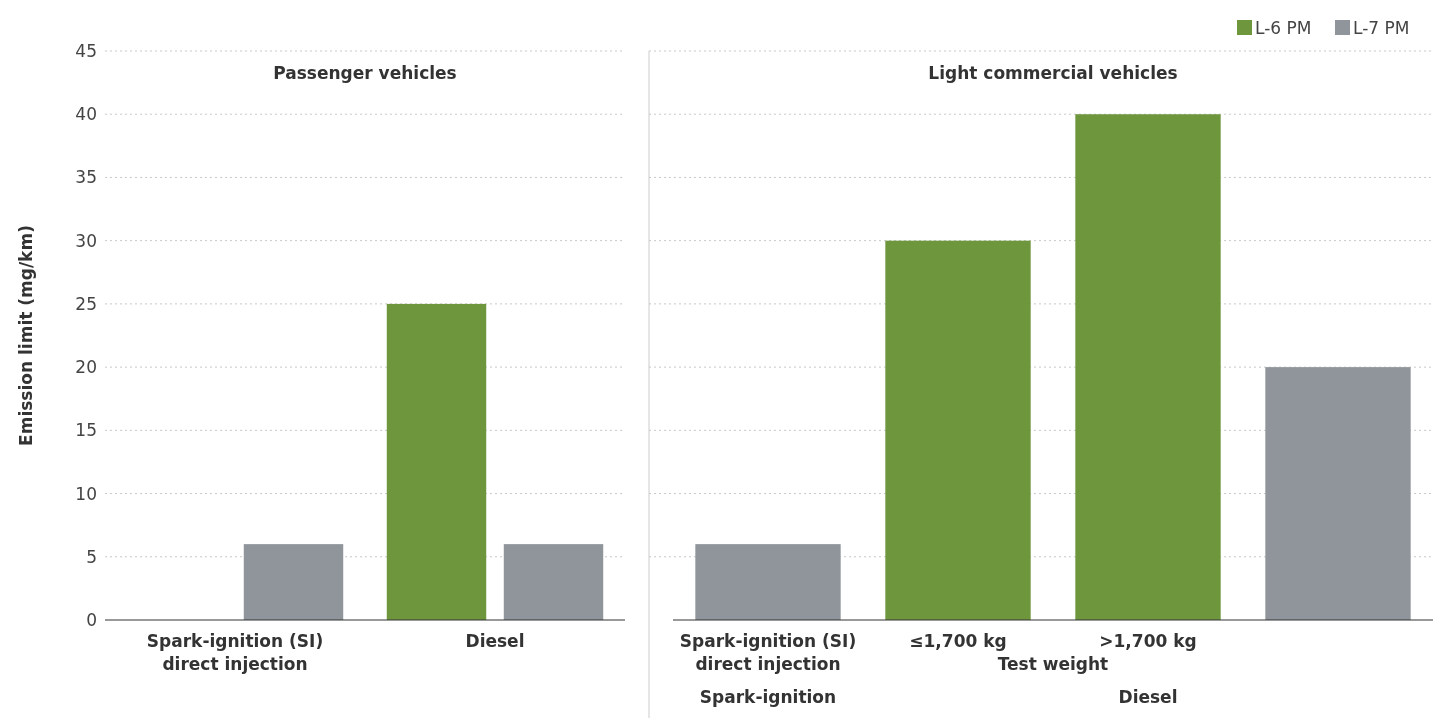 The width and height of the screenshot is (1441, 718). Describe the element at coordinates (86, 367) in the screenshot. I see `y-tick-label: 20` at that location.